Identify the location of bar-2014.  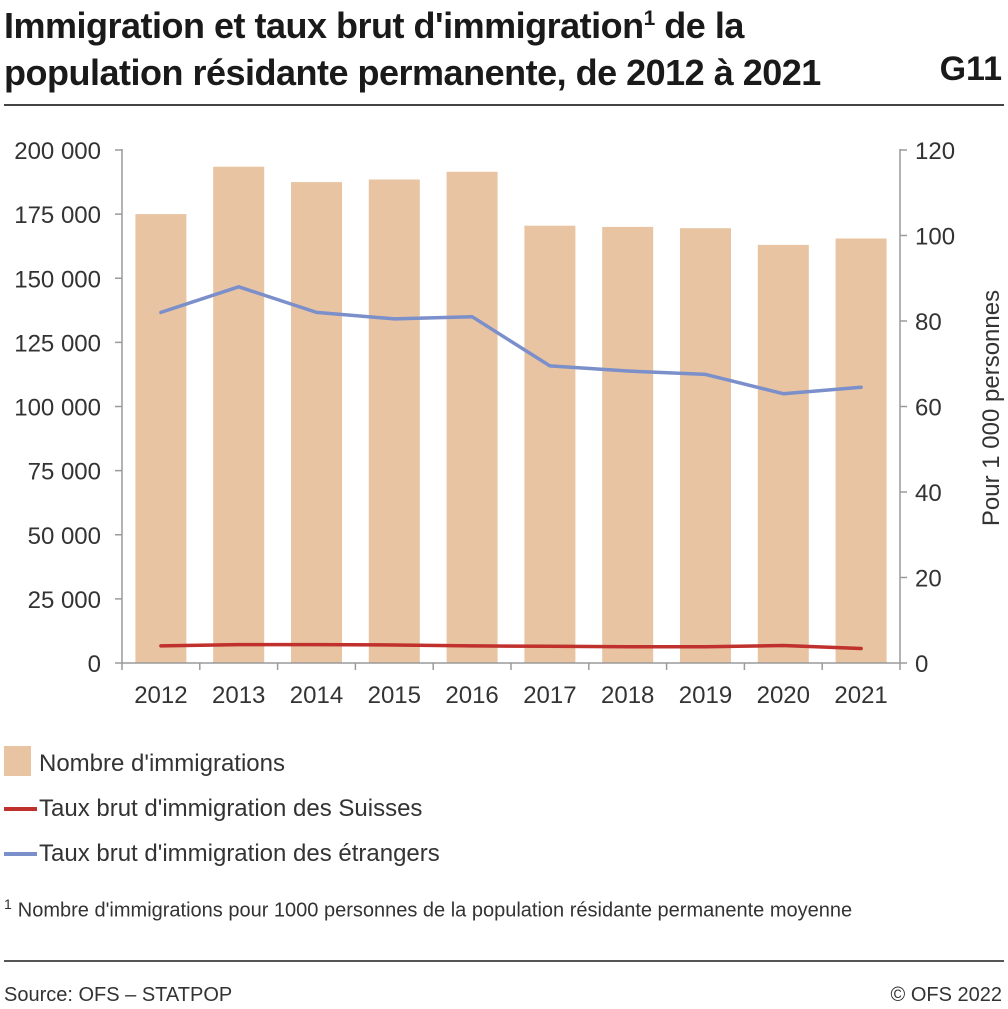
(316, 422).